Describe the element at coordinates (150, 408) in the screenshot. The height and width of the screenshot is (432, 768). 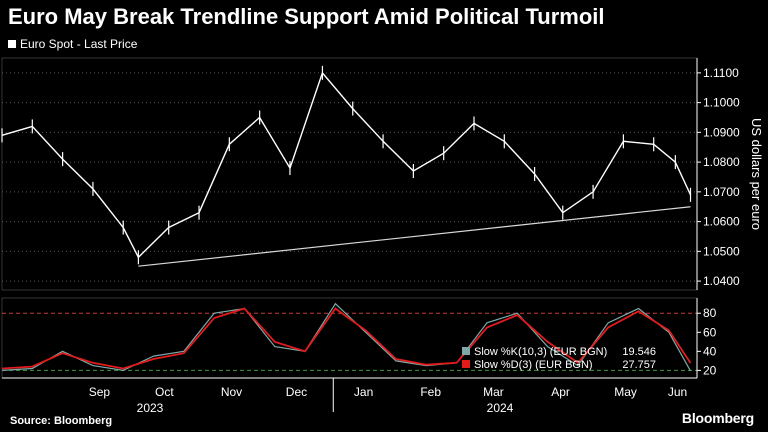
I see `year-label-2023: 2023` at that location.